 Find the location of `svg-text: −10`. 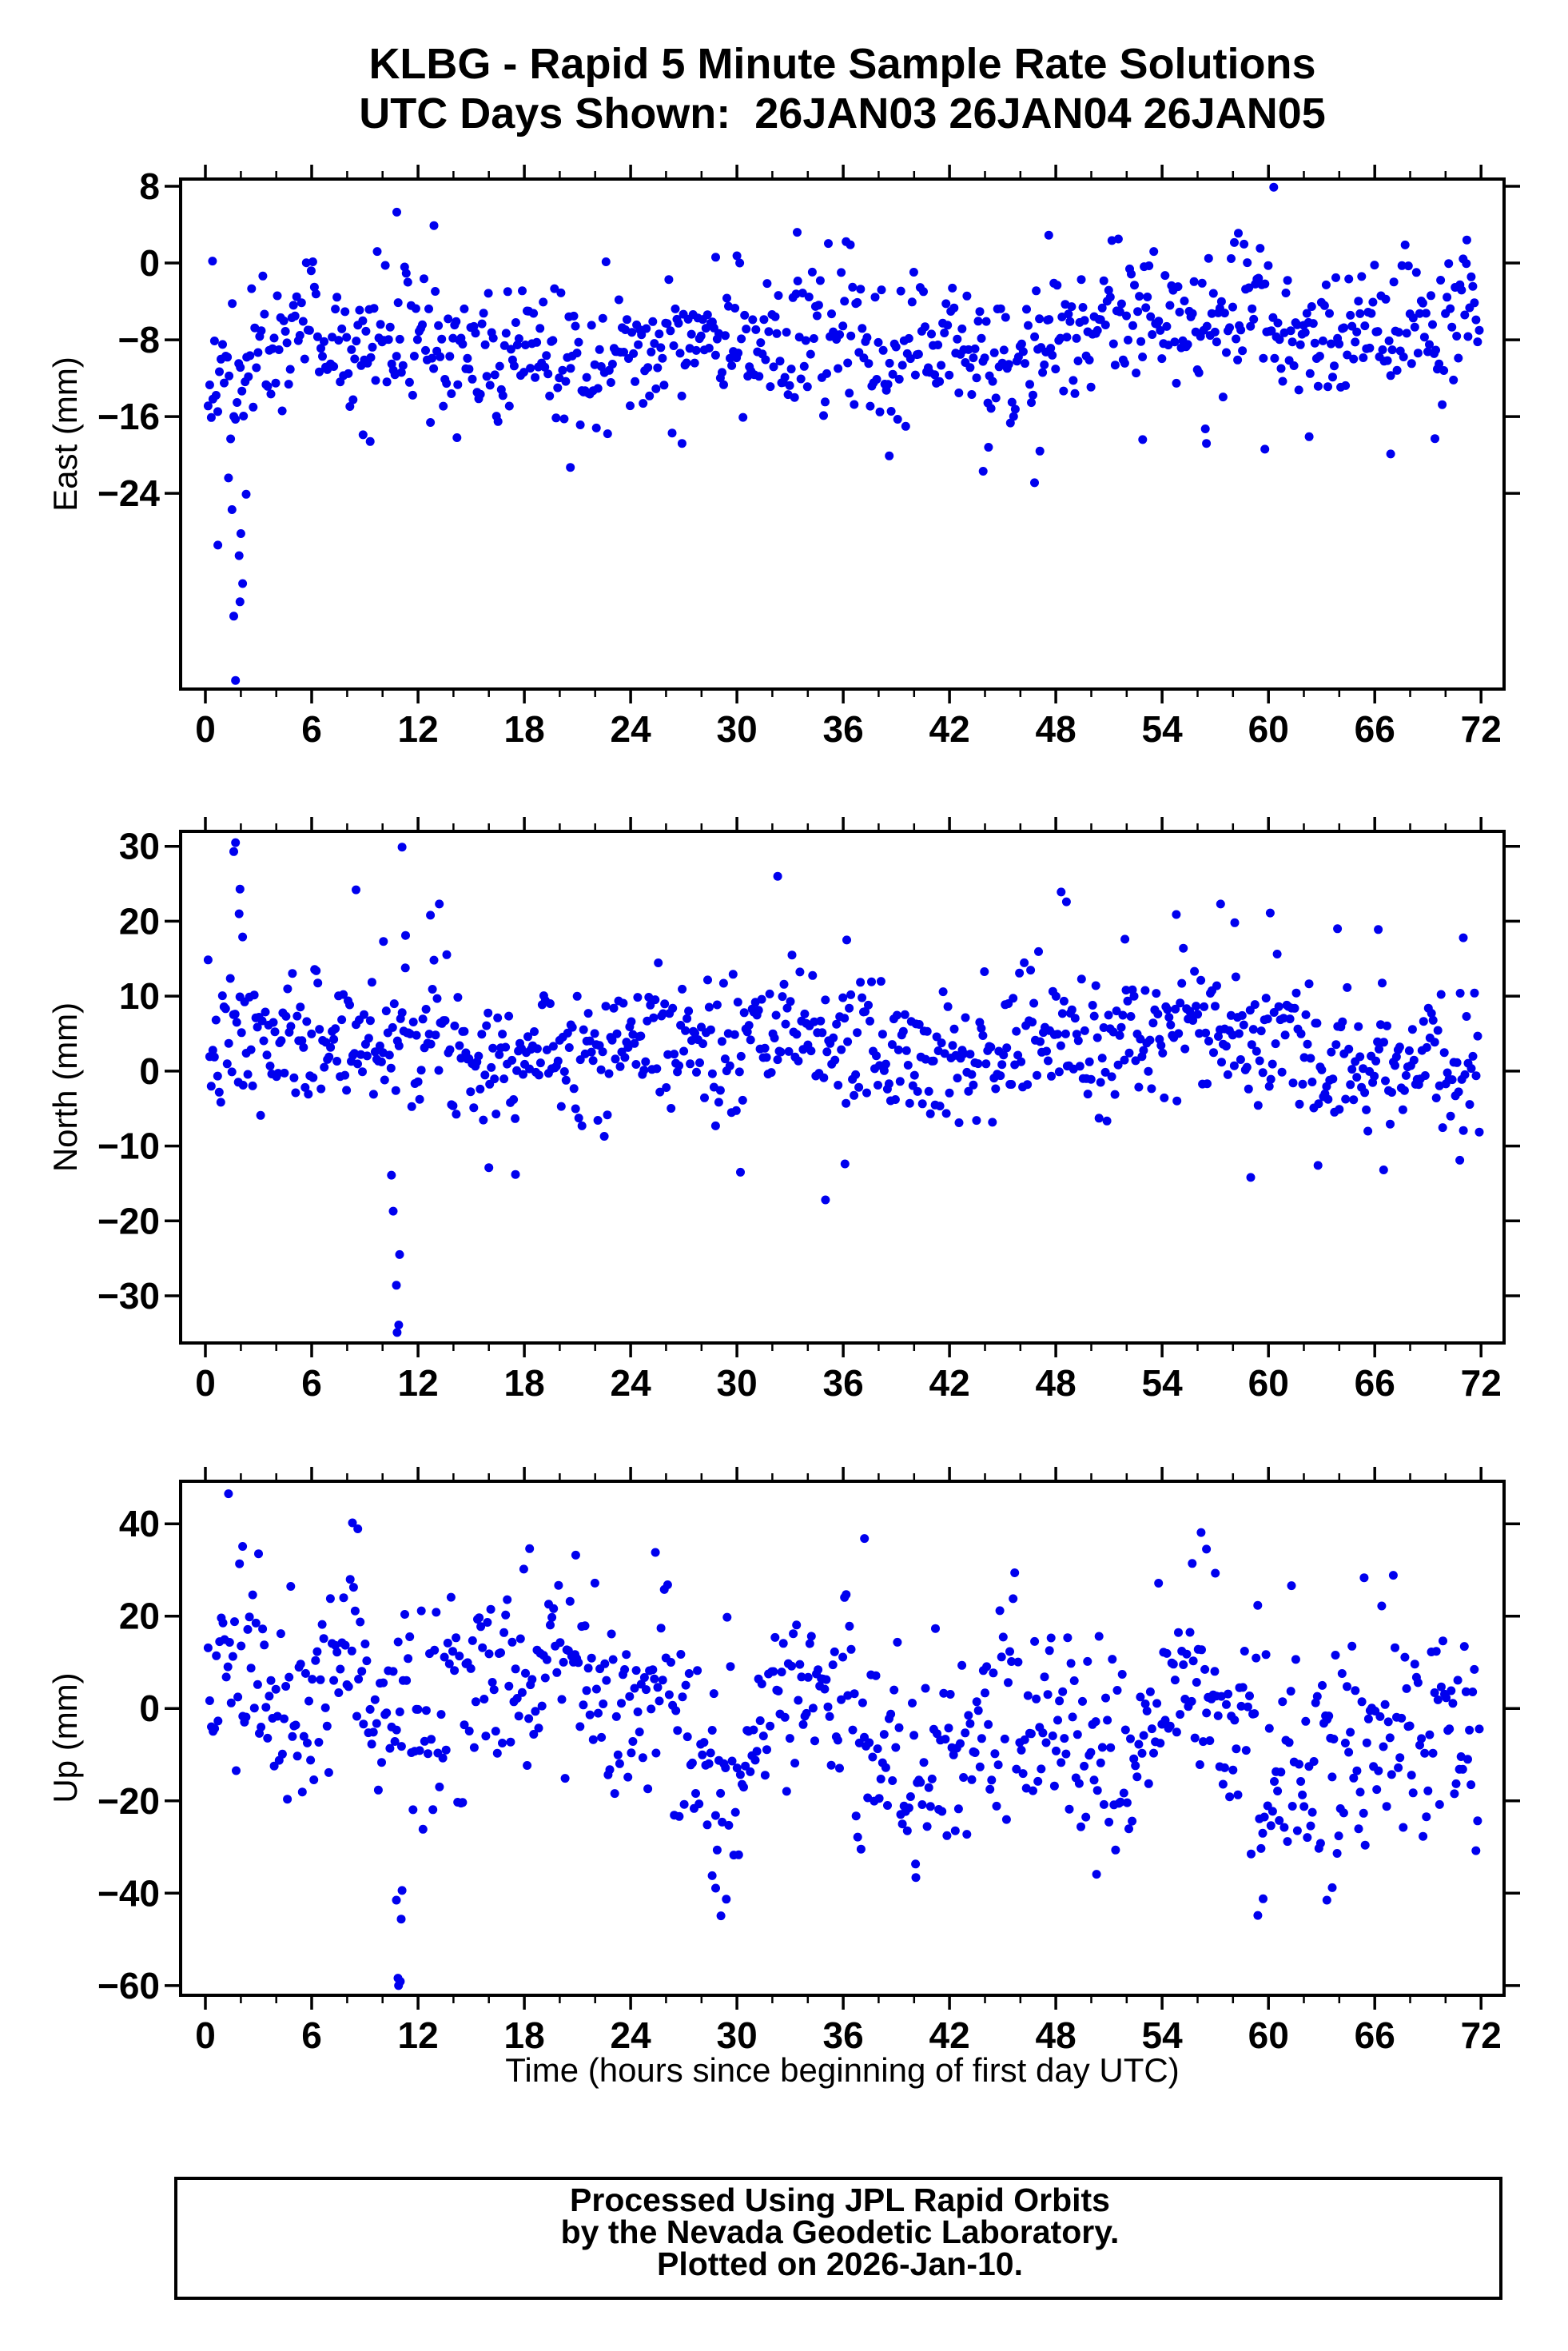

svg-text: −10 is located at coordinates (129, 1146).